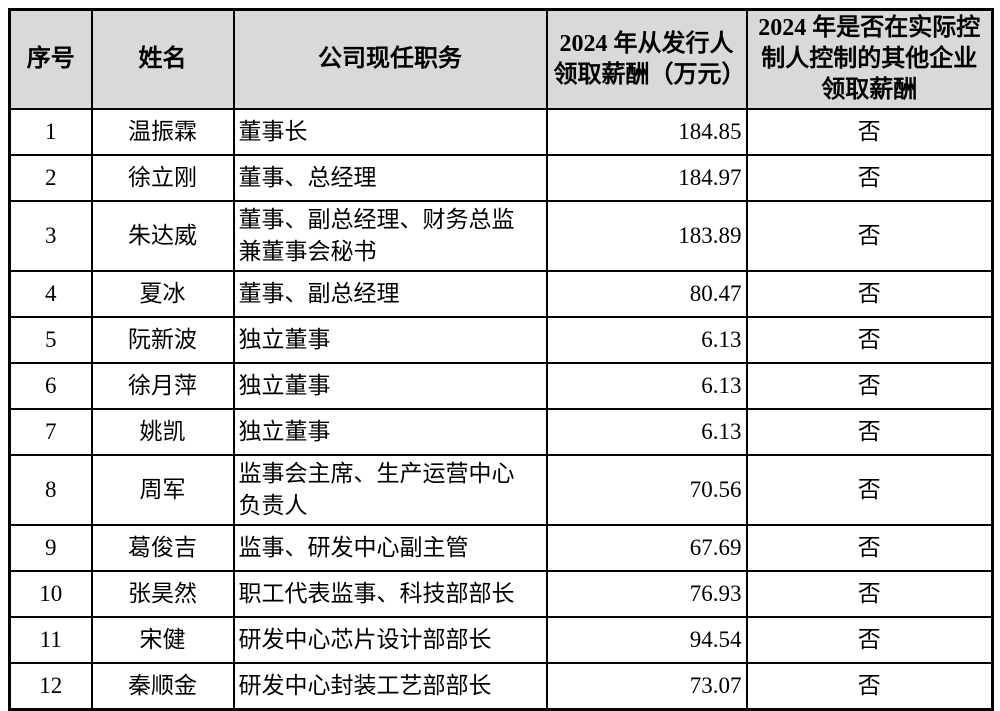  What do you see at coordinates (162, 340) in the screenshot?
I see `cell-name: 阮新波` at bounding box center [162, 340].